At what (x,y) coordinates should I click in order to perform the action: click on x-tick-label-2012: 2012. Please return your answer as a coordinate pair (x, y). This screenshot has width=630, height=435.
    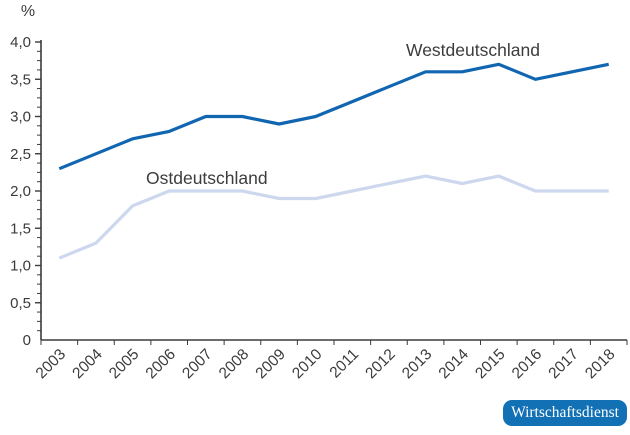
    Looking at the image, I should click on (380, 364).